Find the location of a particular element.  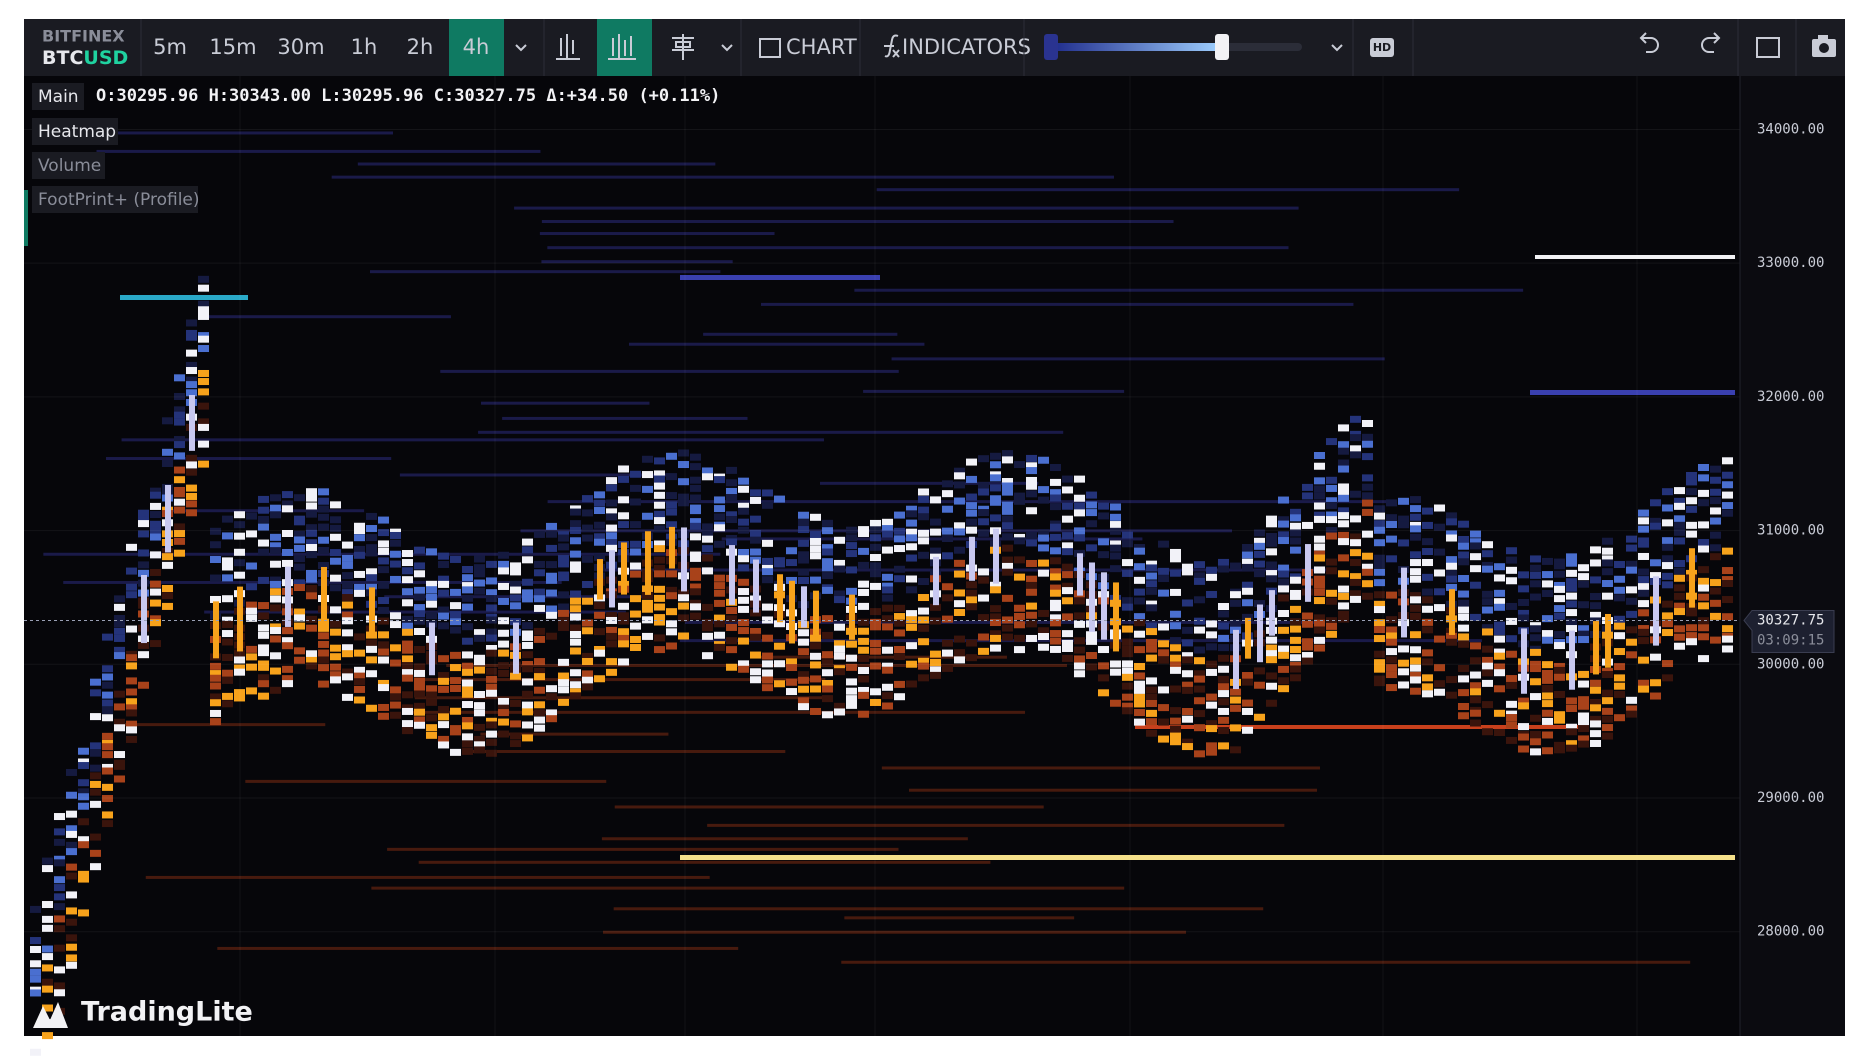

timeframe-button: 5m is located at coordinates (170, 47).